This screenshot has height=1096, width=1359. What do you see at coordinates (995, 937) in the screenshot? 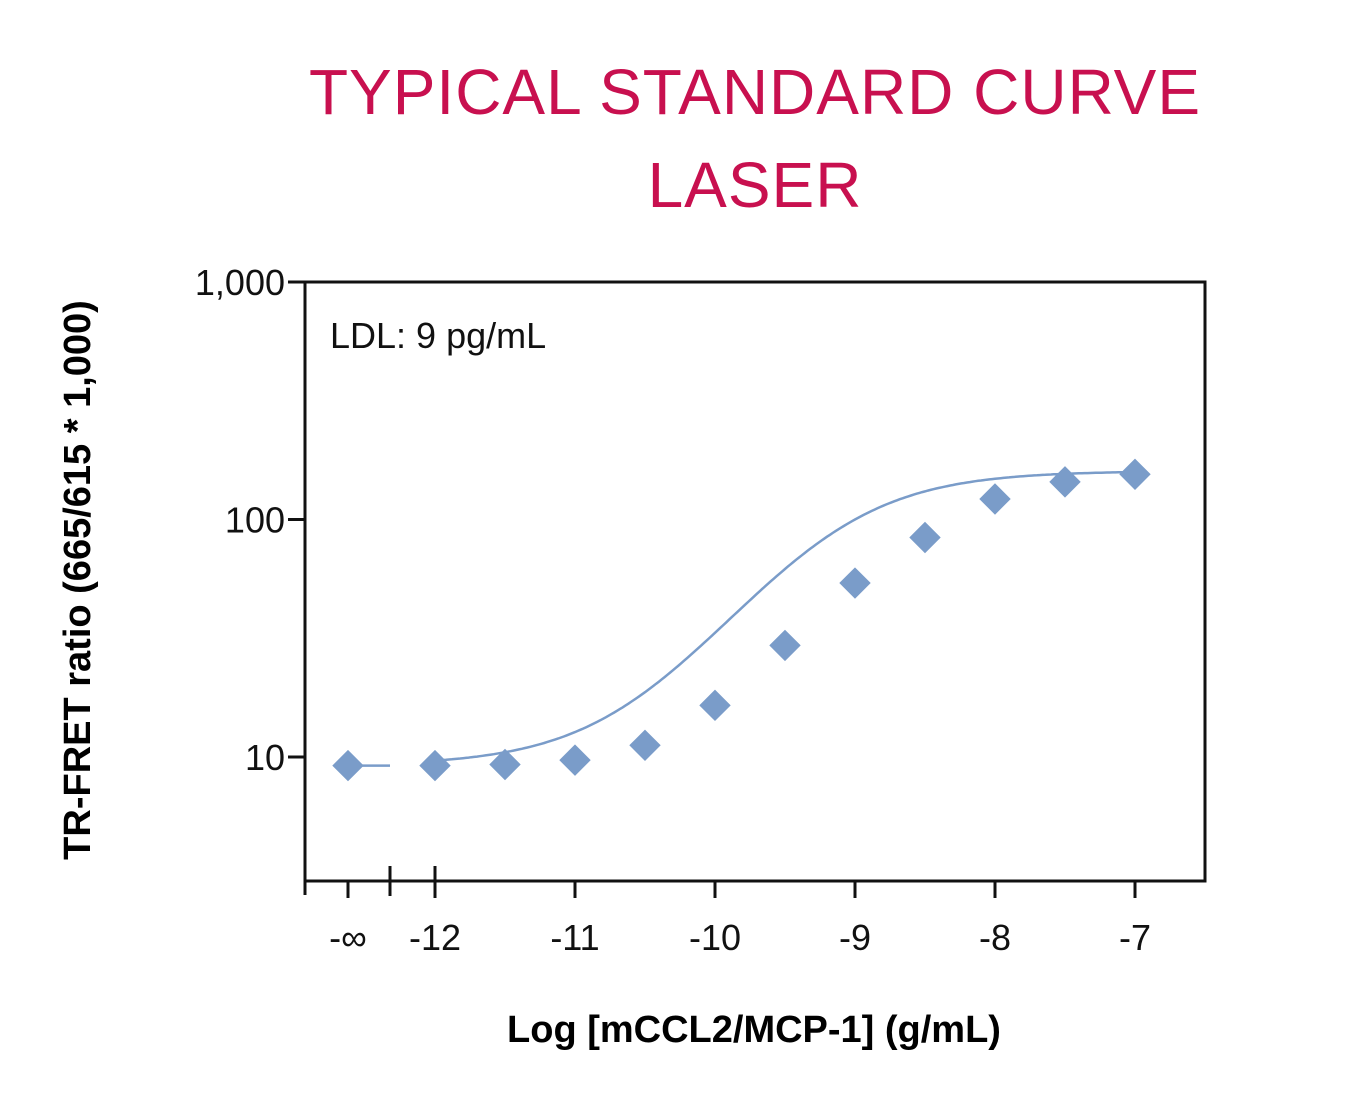
I see `x-tick-label-5: -8` at bounding box center [995, 937].